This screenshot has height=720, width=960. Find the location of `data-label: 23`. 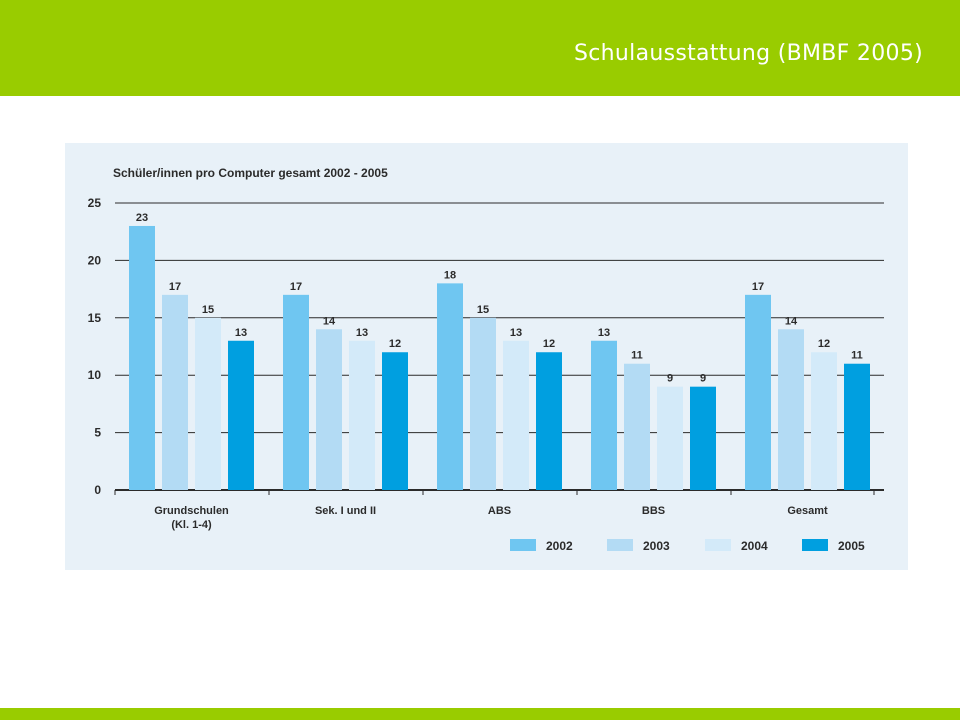

data-label: 23 is located at coordinates (142, 218).